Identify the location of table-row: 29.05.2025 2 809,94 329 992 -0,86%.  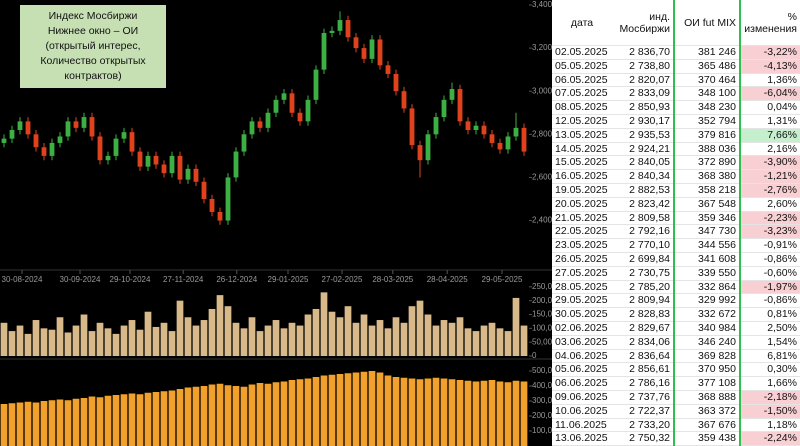
(676, 301).